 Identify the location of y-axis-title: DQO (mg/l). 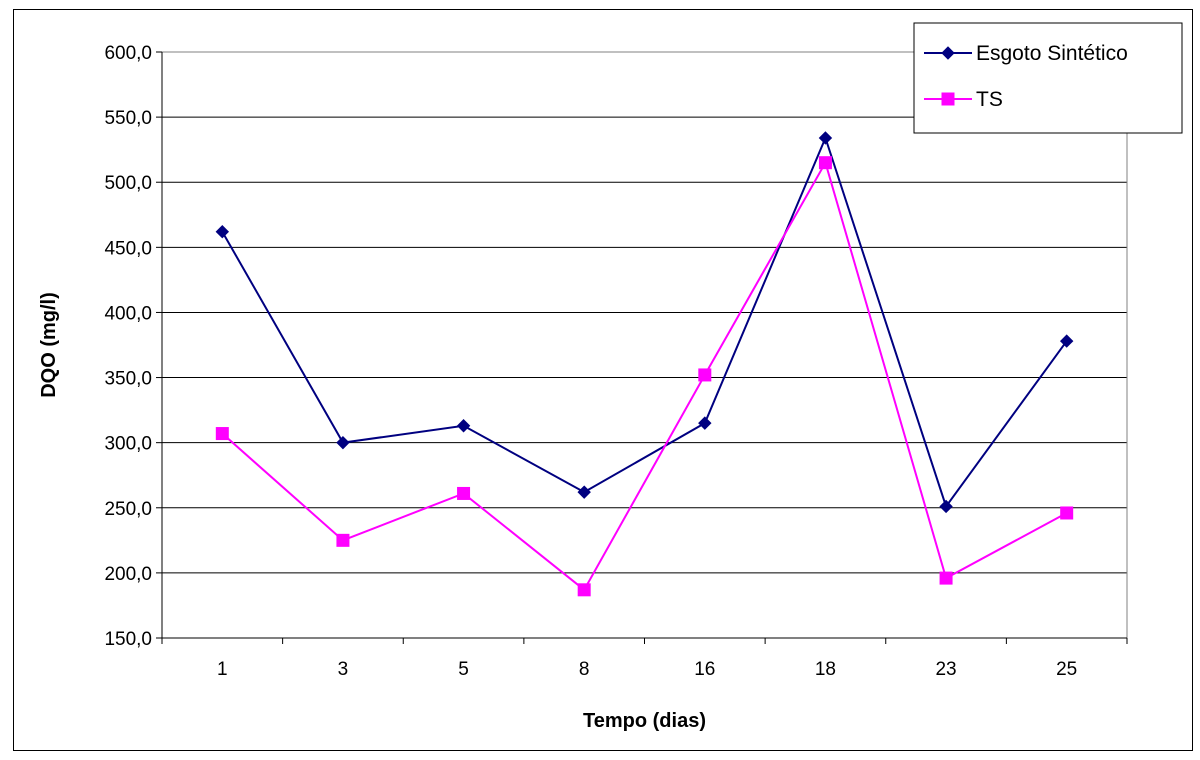
(49, 345).